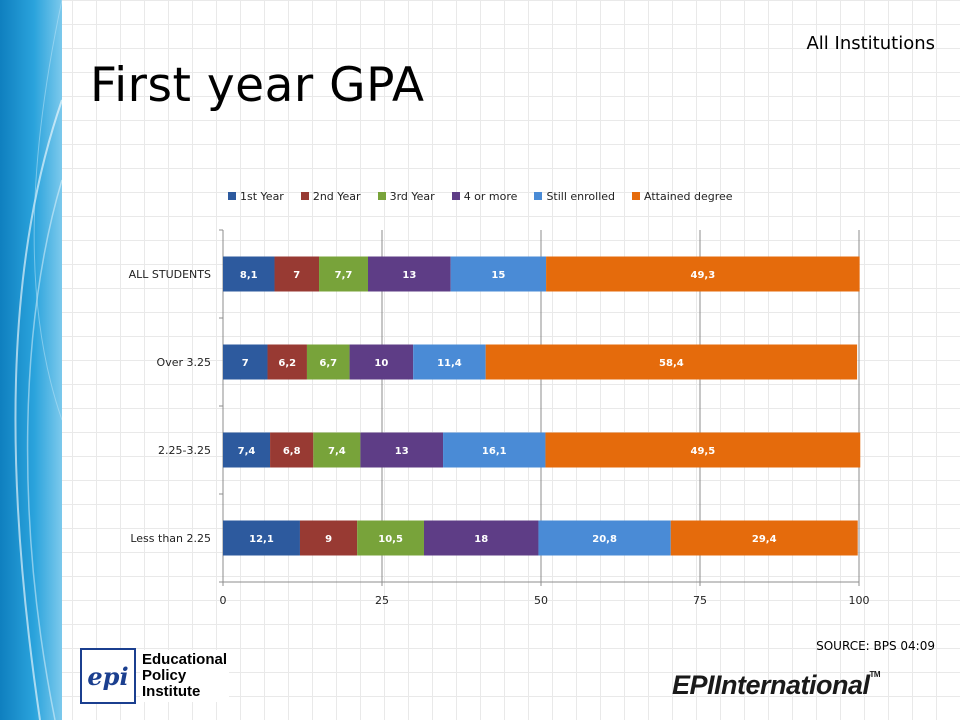 This screenshot has width=960, height=720. Describe the element at coordinates (164, 675) in the screenshot. I see `epi-logo-line: Policy` at that location.